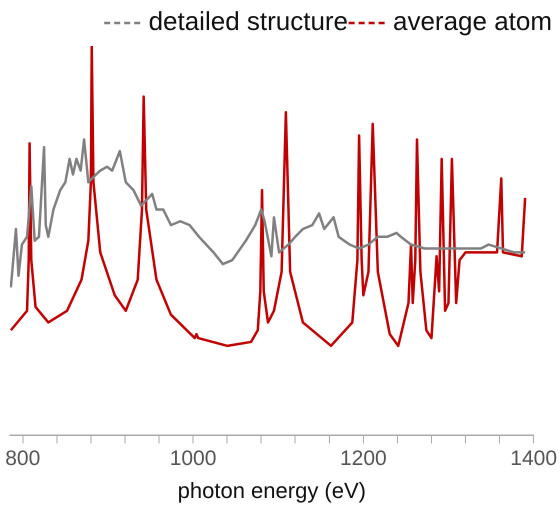  Describe the element at coordinates (22, 458) in the screenshot. I see `x-tick-label: 800` at that location.